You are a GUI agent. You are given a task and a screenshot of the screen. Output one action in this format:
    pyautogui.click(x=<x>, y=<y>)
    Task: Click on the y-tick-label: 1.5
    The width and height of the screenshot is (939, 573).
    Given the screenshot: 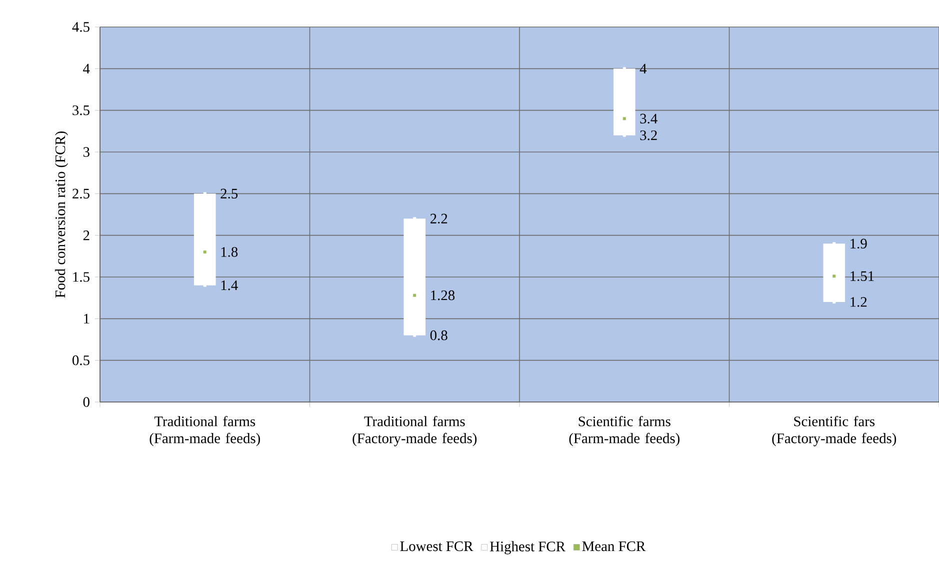 What is the action you would take?
    pyautogui.click(x=81, y=277)
    